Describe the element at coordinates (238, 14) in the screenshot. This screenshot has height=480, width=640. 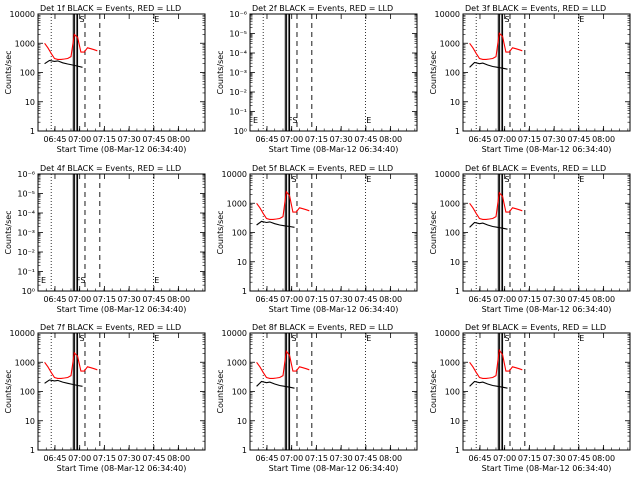
I see `y-tick-label: 10⁻⁶` at that location.